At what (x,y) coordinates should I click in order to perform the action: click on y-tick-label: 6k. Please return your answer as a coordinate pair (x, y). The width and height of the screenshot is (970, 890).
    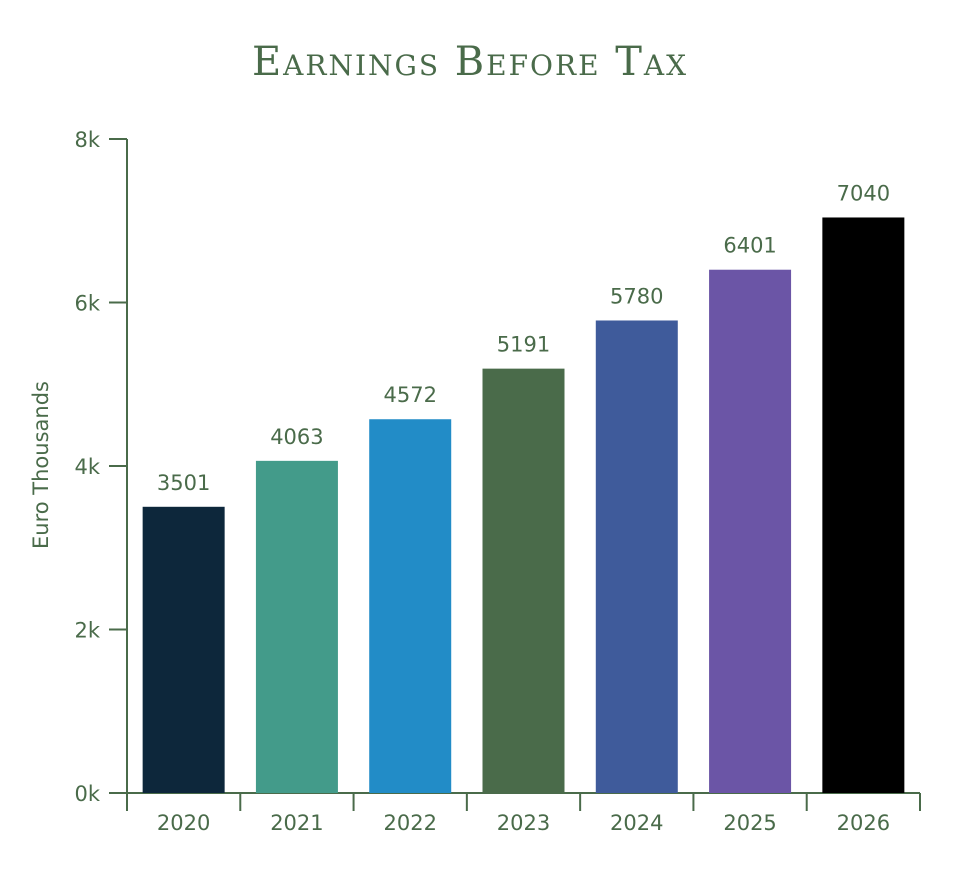
    Looking at the image, I should click on (87, 304).